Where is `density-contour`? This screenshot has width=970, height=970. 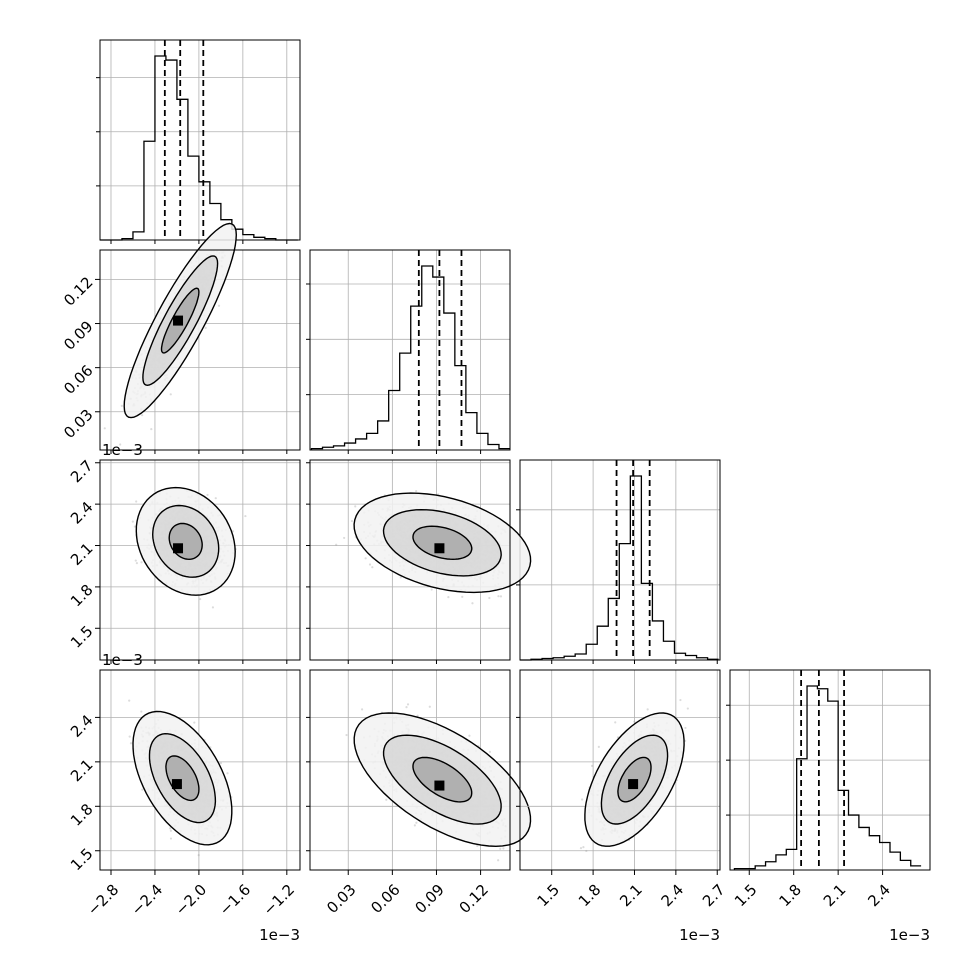
density-contour is located at coordinates (442, 543).